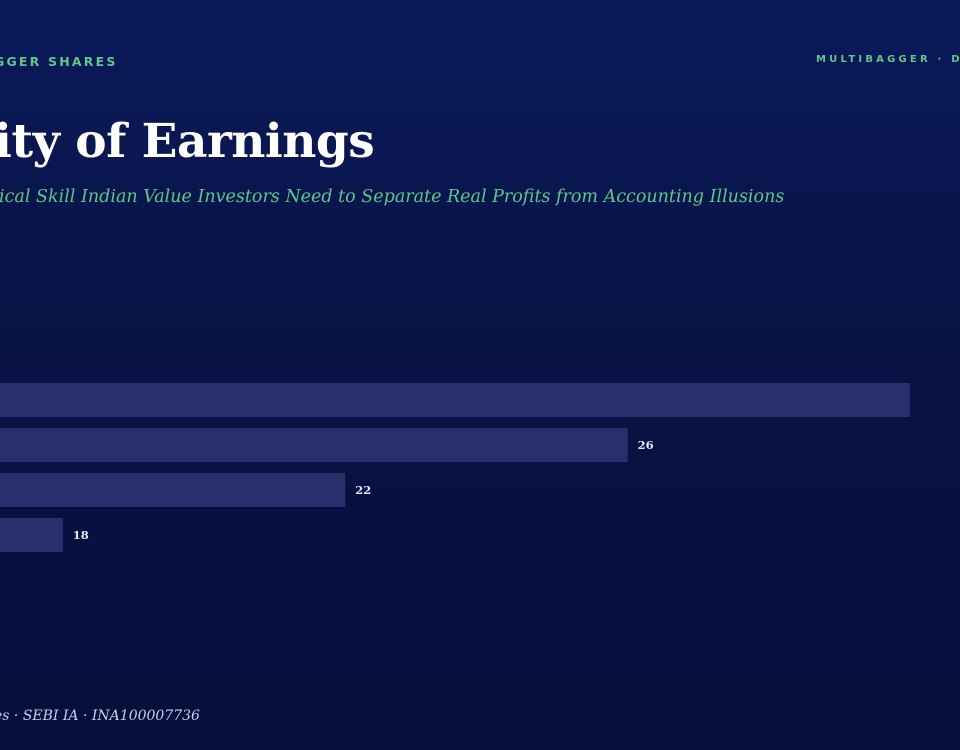 The image size is (960, 750). What do you see at coordinates (100, 716) in the screenshot?
I see `footer-credit: es · SEBI IA · INA100007736` at bounding box center [100, 716].